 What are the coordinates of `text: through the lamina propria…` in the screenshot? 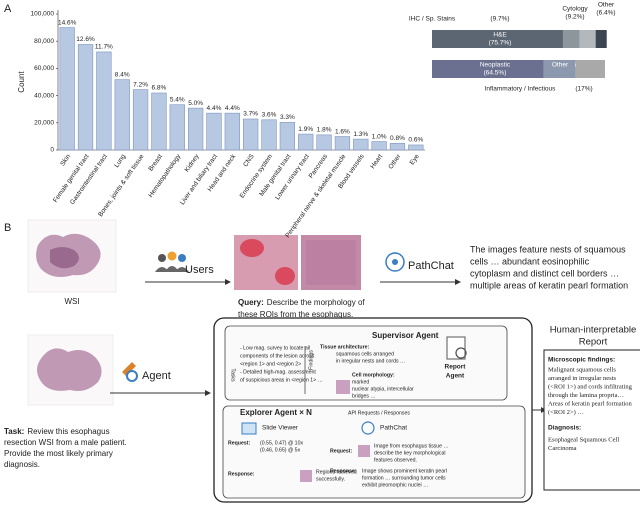 It's located at (586, 395).